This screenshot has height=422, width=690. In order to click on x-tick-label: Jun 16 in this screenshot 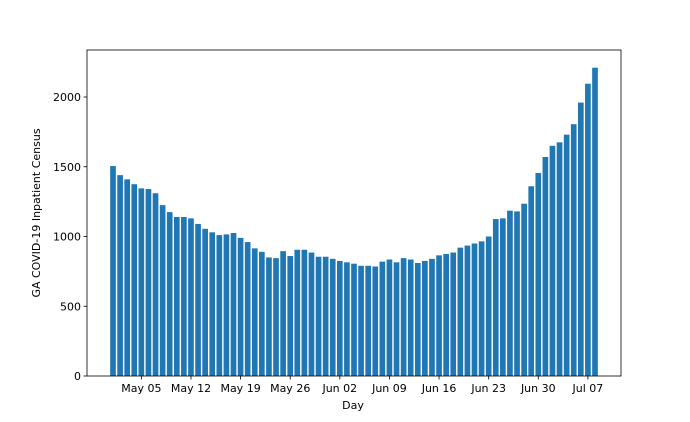, I will do `click(439, 388)`.